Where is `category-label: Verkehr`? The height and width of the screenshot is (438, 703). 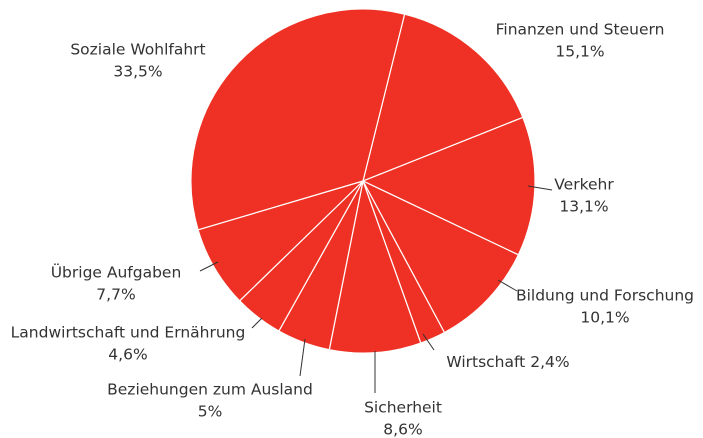
category-label: Verkehr is located at coordinates (584, 185).